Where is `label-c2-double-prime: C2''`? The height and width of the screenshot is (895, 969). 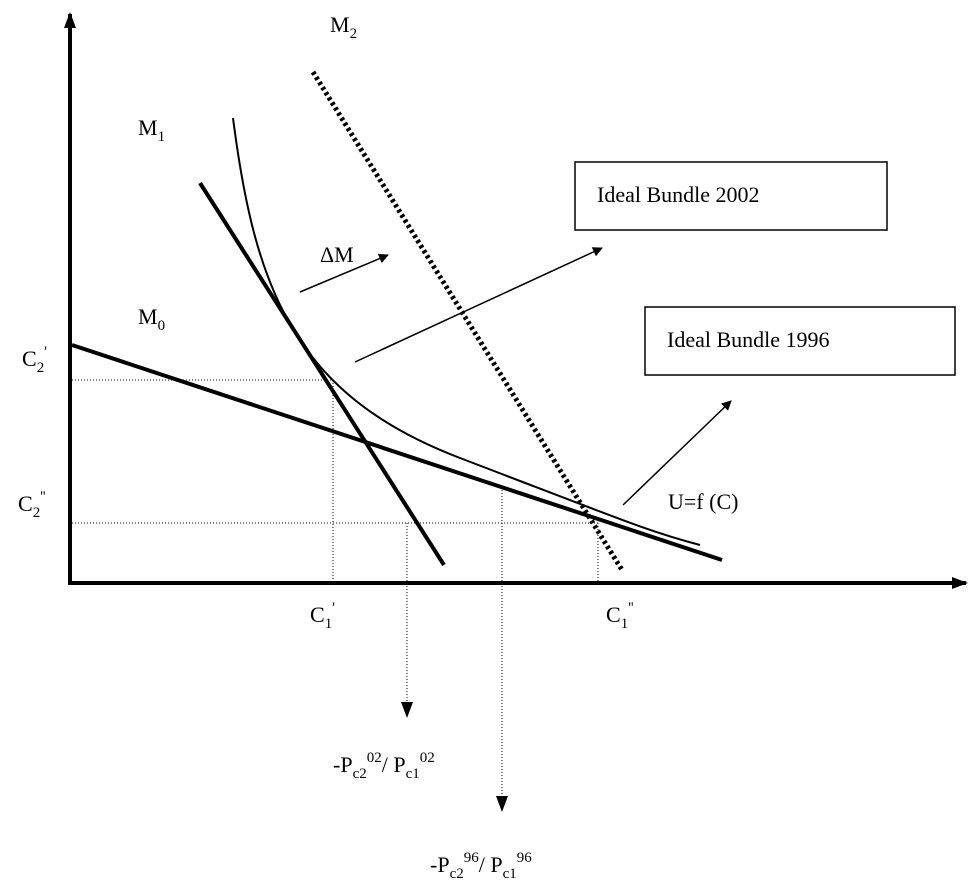 label-c2-double-prime: C2'' is located at coordinates (32, 505).